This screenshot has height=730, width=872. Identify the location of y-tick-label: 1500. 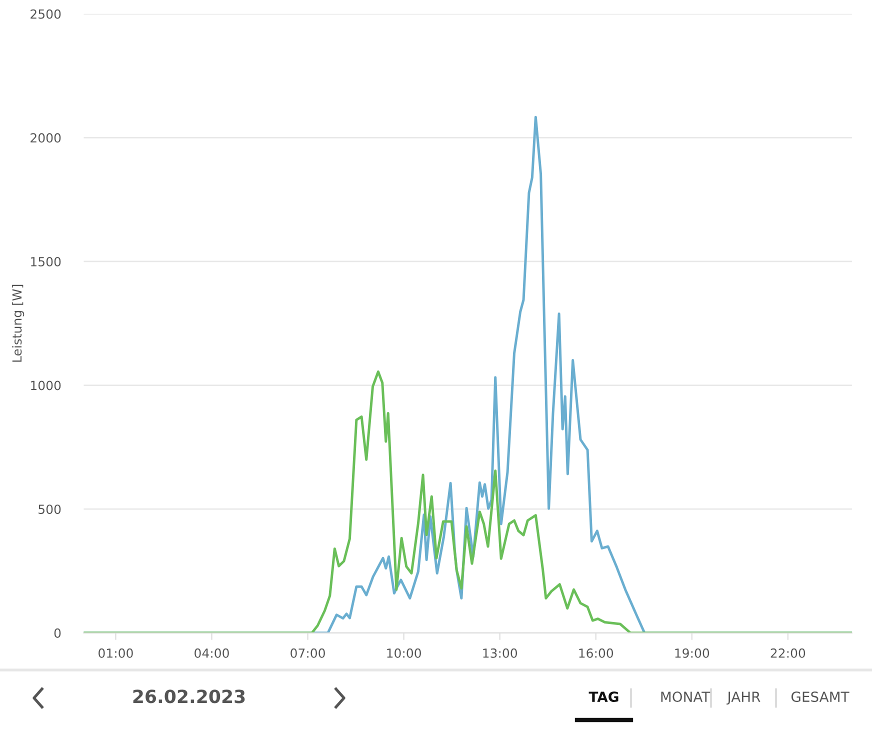
(46, 261).